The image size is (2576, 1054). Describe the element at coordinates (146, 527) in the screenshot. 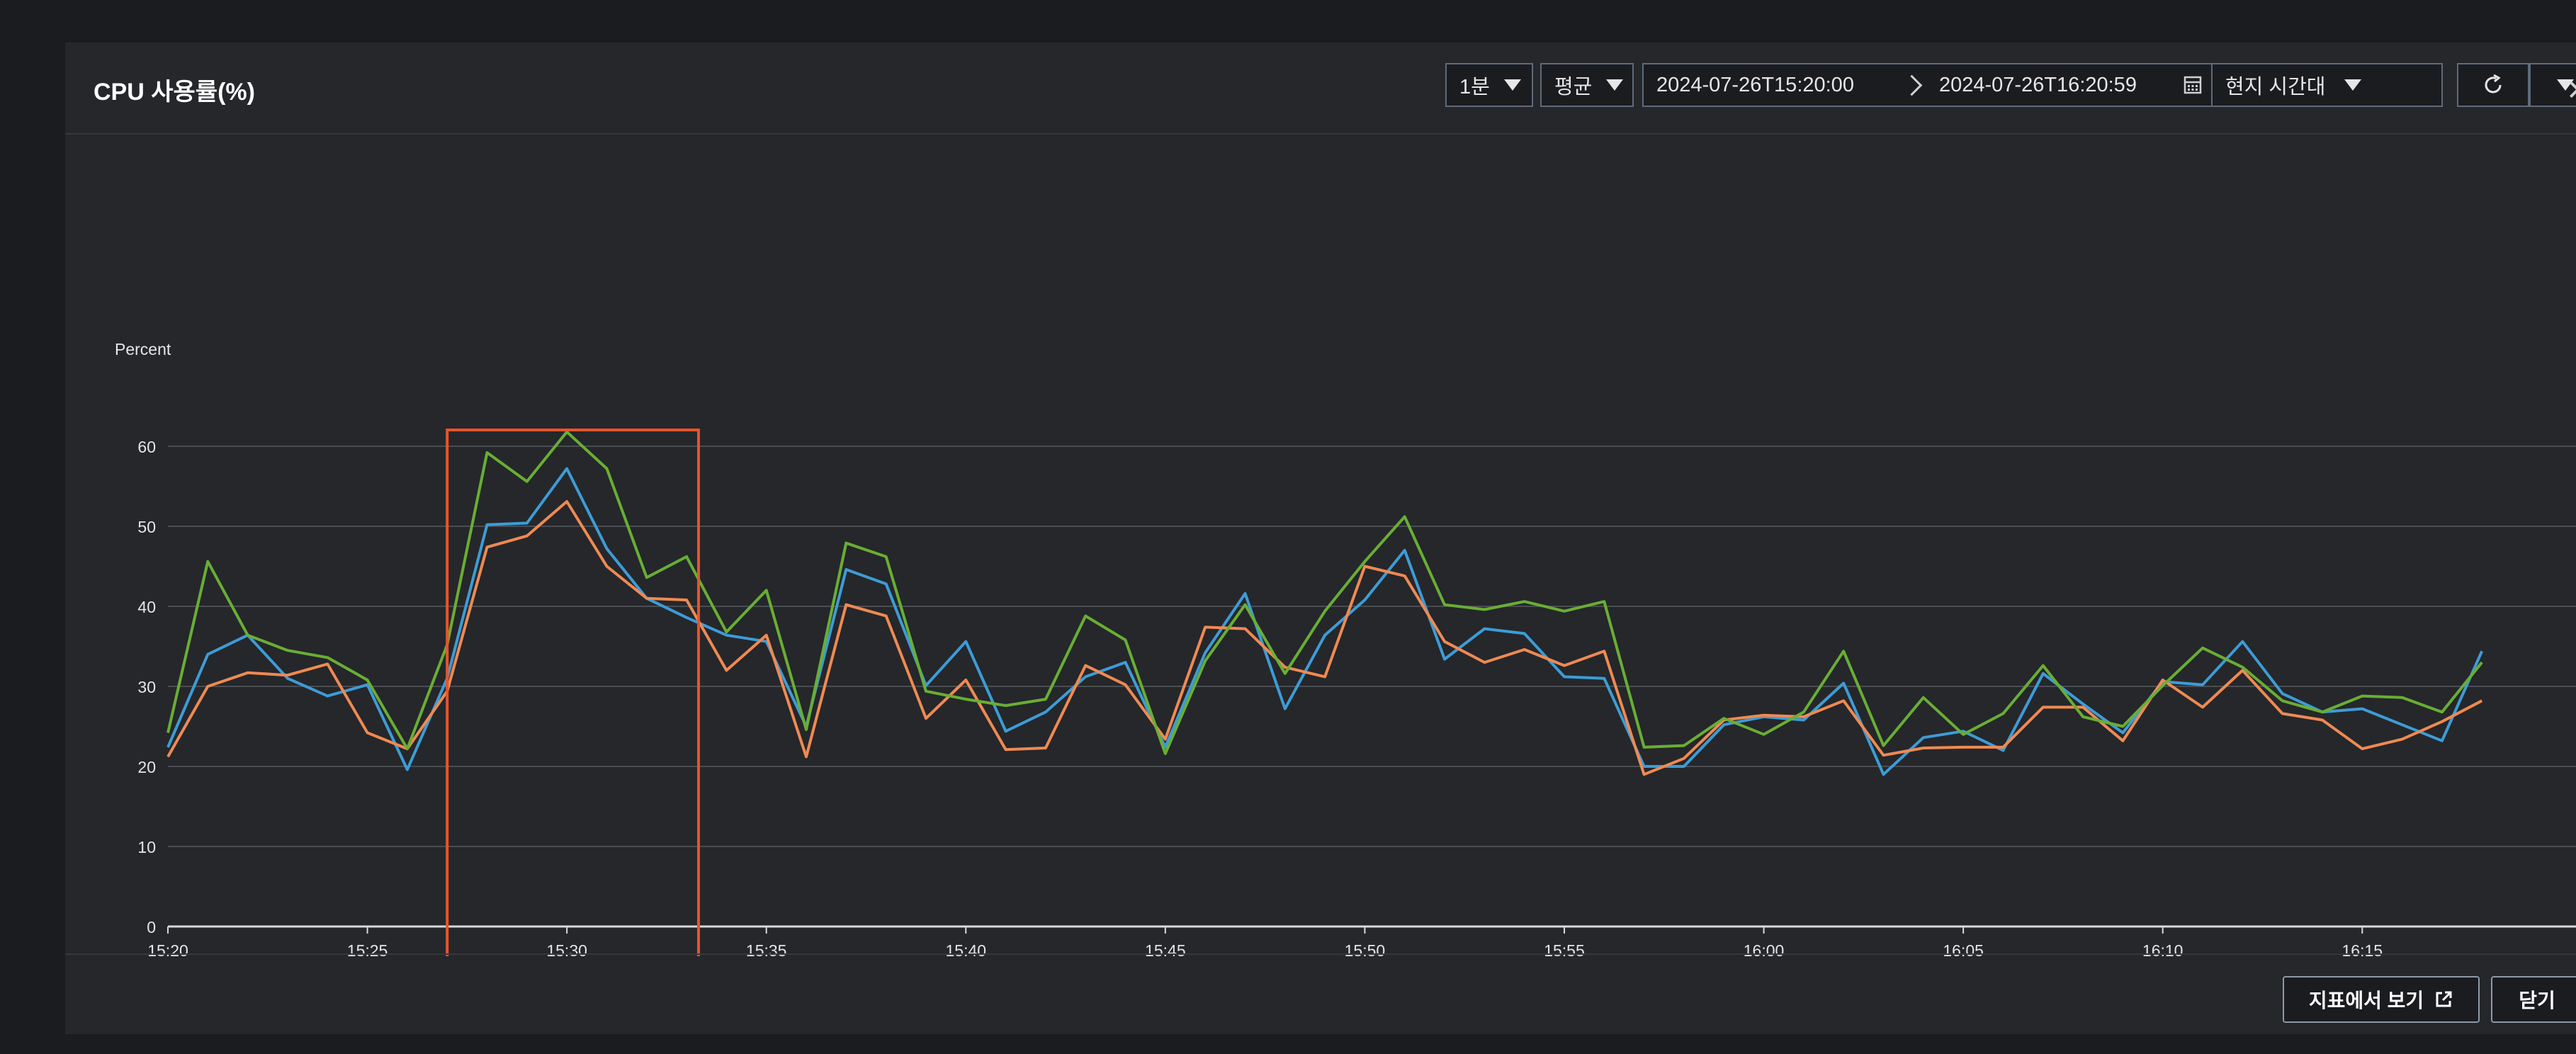

I see `y-tick-label: 50` at that location.